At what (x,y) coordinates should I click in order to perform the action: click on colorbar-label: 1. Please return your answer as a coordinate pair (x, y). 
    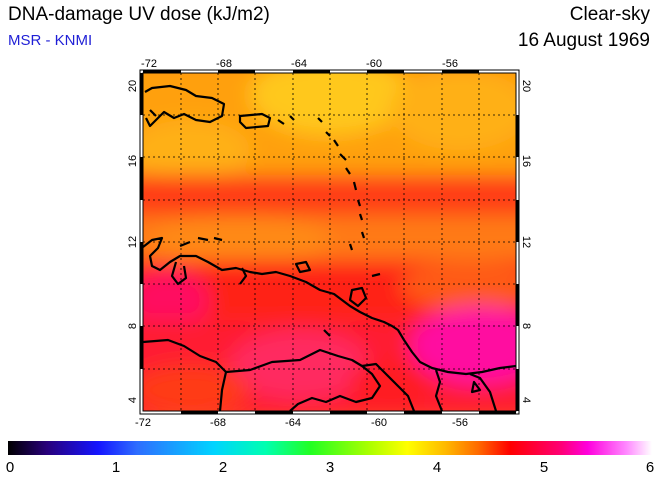
    Looking at the image, I should click on (116, 467).